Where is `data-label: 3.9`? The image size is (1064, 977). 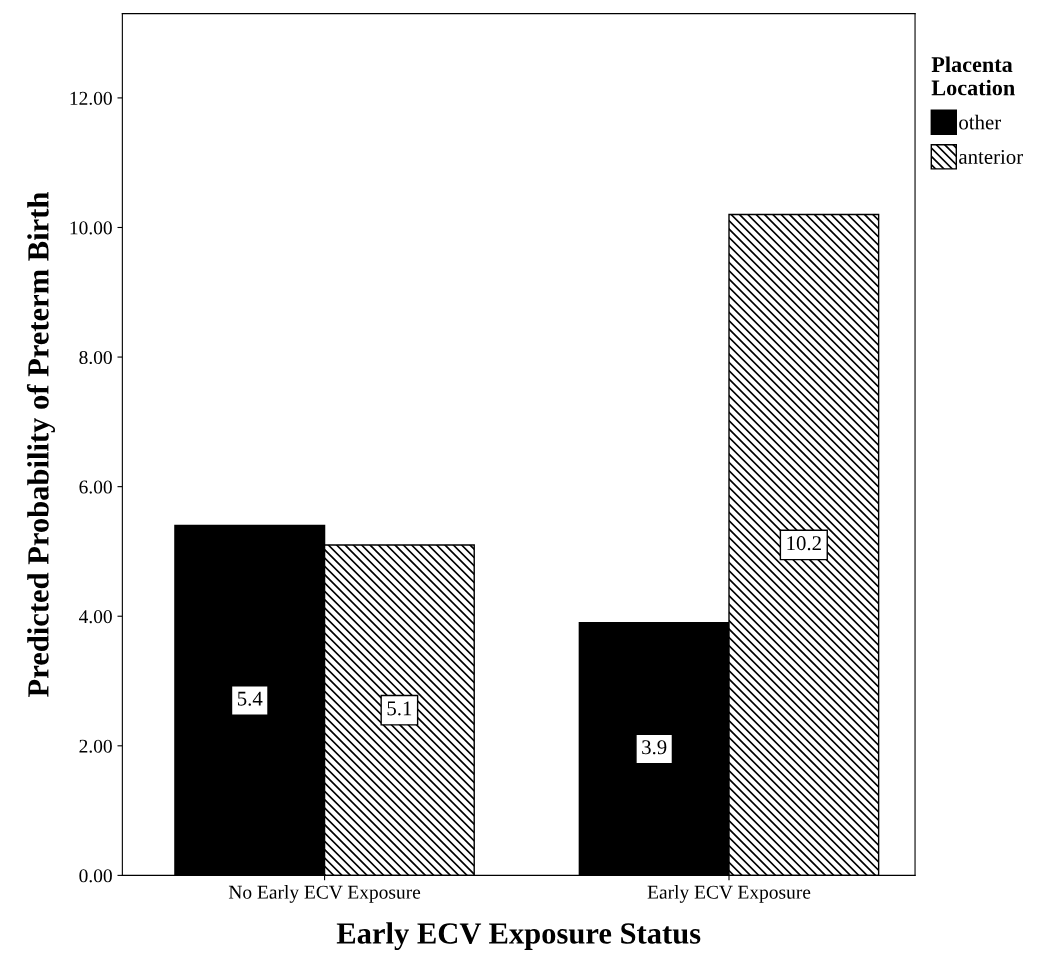
data-label: 3.9 is located at coordinates (654, 747).